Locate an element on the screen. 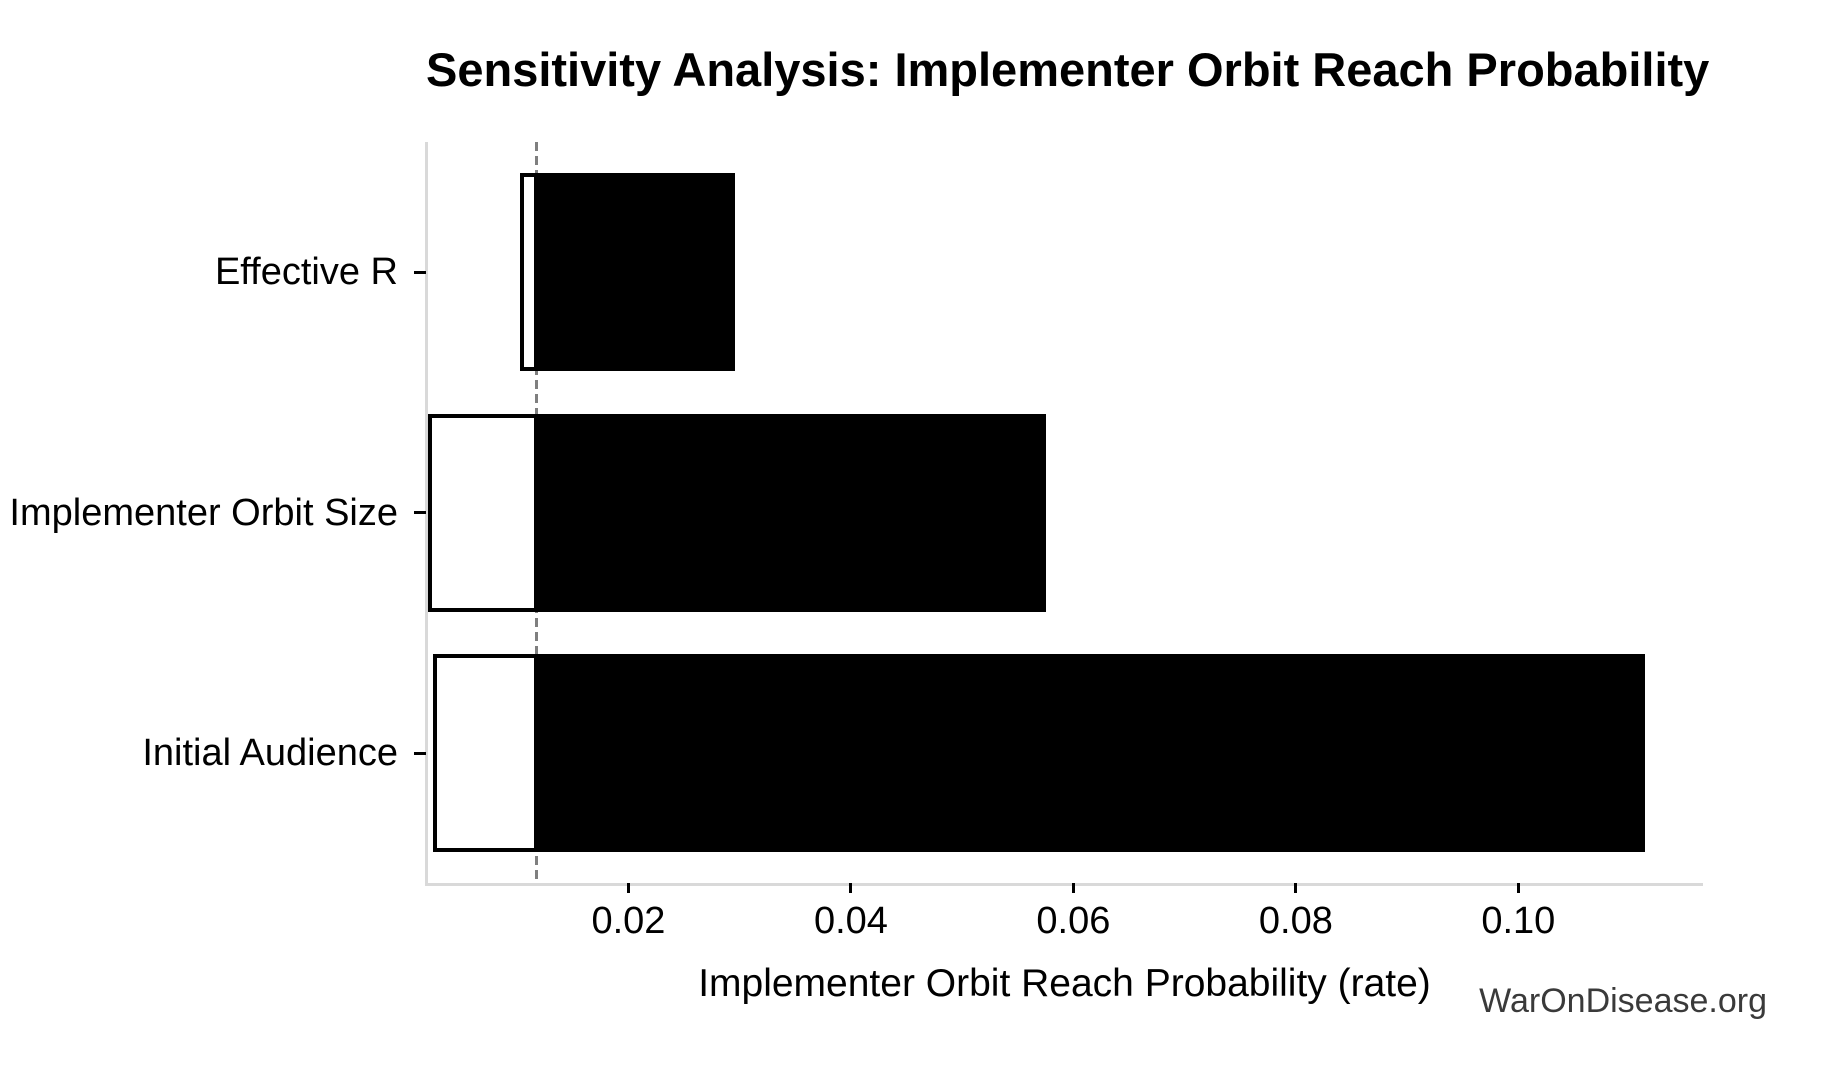 This screenshot has height=1075, width=1826. x-axis-spine is located at coordinates (1064, 884).